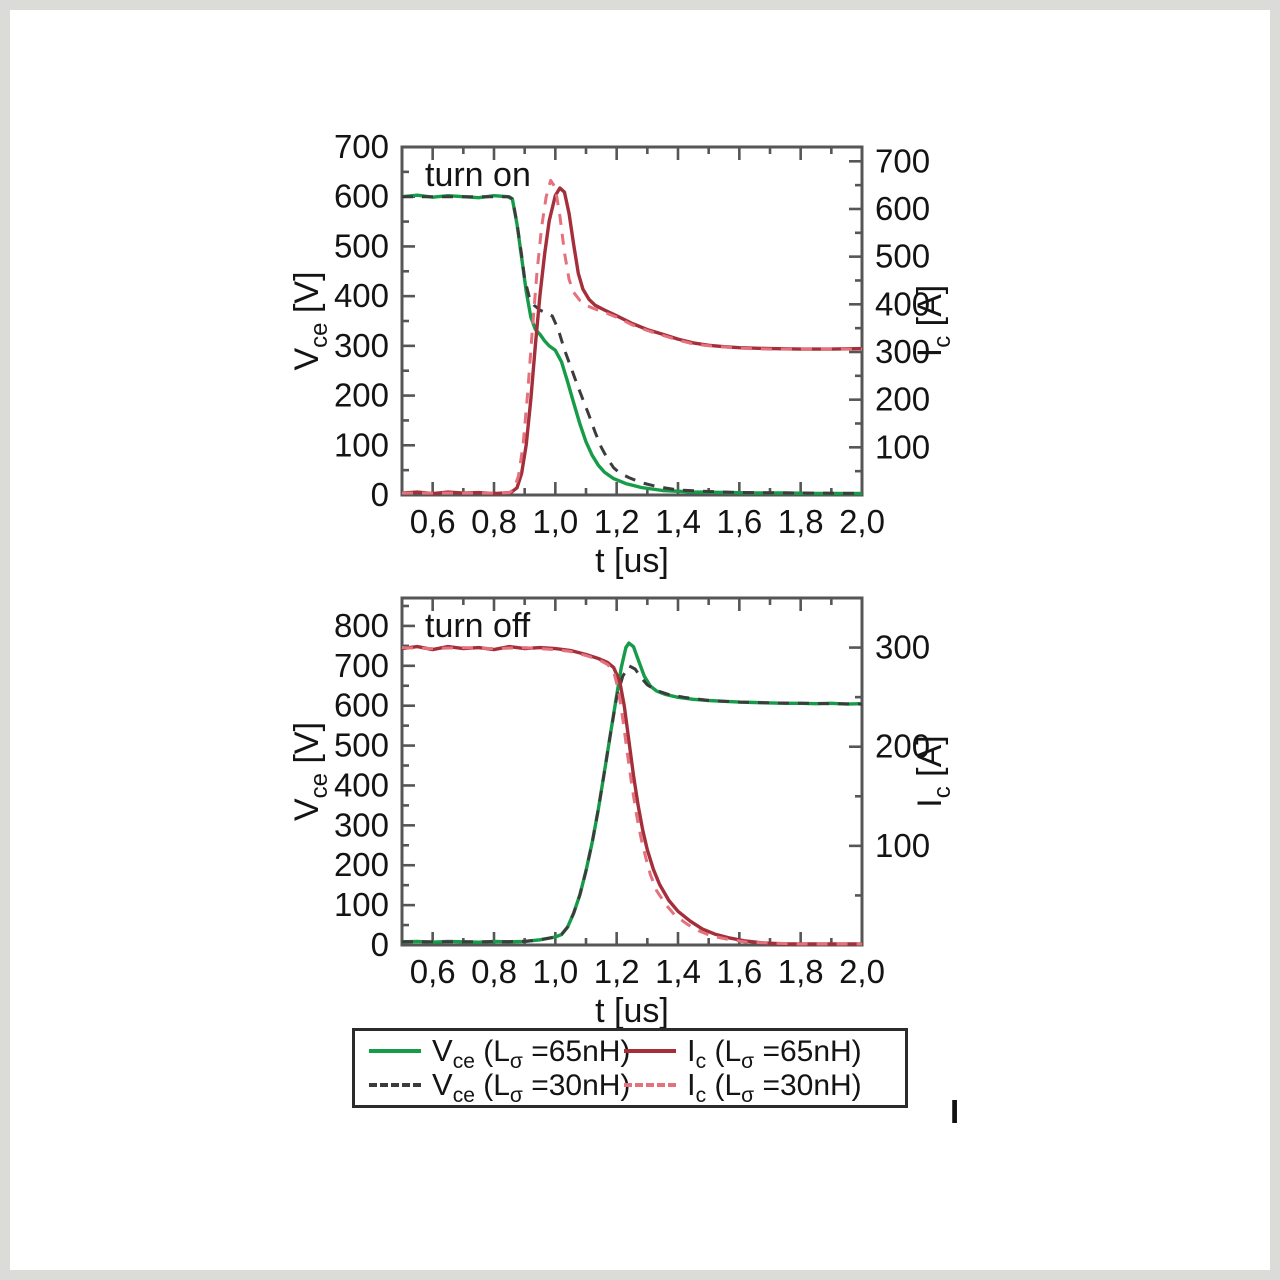 Image resolution: width=1280 pixels, height=1280 pixels. What do you see at coordinates (774, 1087) in the screenshot?
I see `legend-label: Ic (Lσ =30nH)` at bounding box center [774, 1087].